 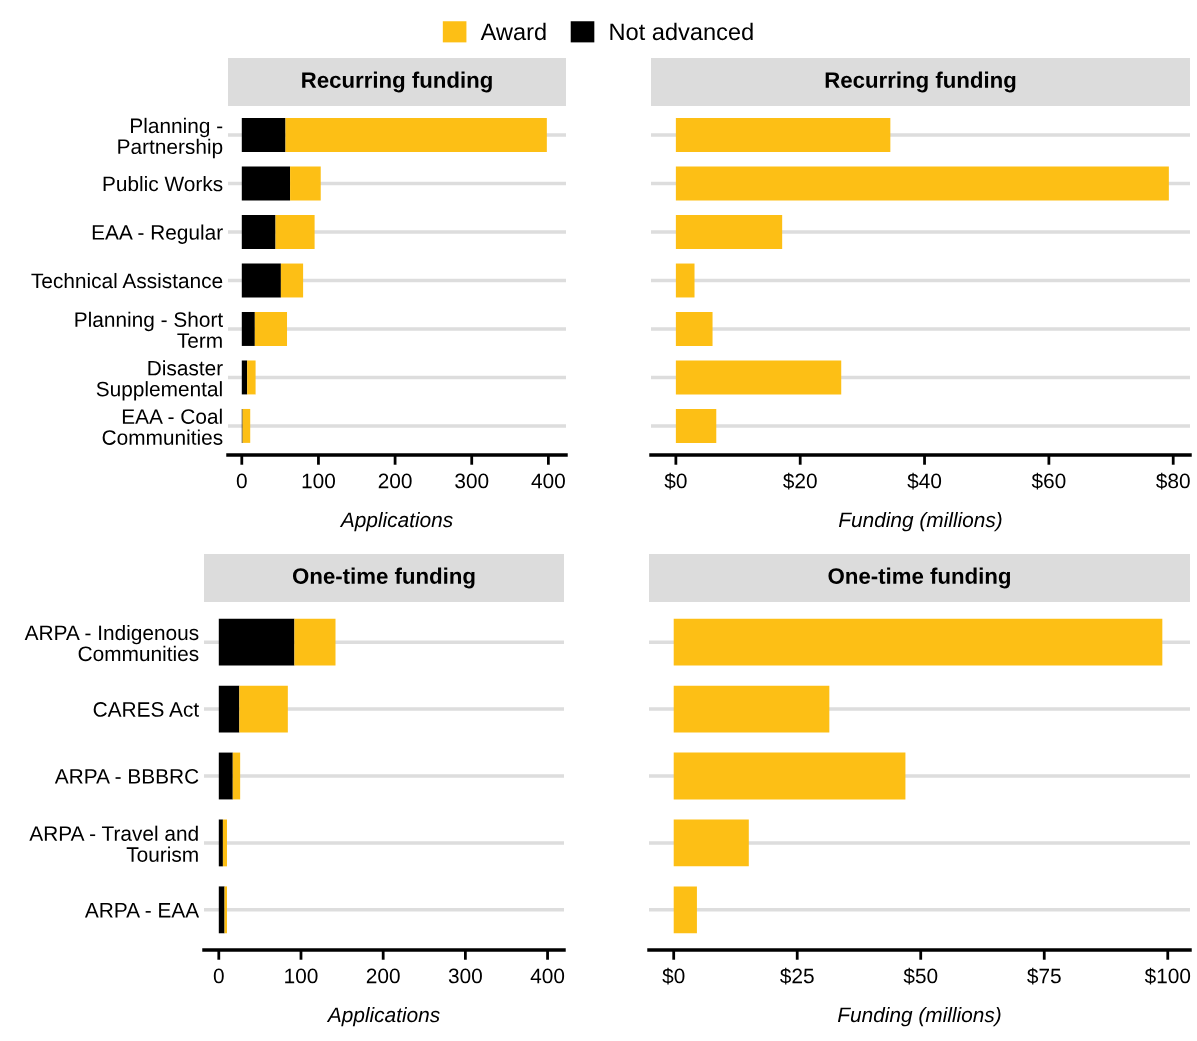 What do you see at coordinates (797, 976) in the screenshot?
I see `x-tick-label: $25` at bounding box center [797, 976].